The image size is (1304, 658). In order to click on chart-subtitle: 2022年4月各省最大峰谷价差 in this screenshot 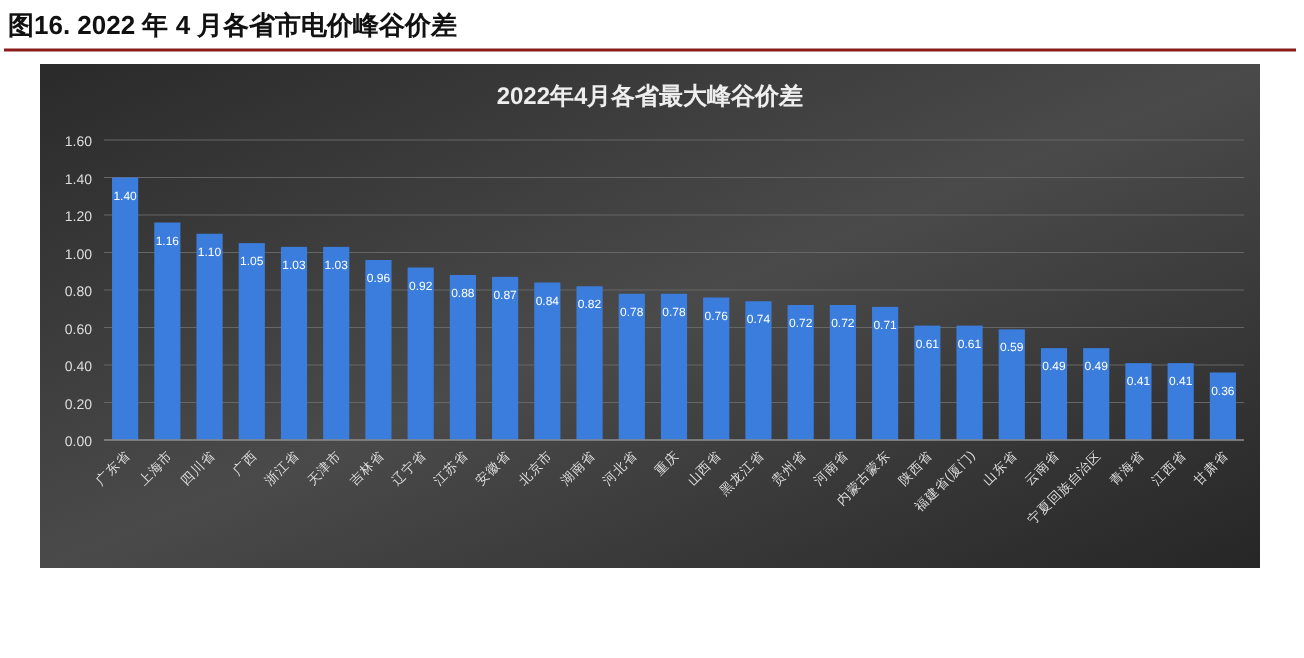, I will do `click(650, 96)`.